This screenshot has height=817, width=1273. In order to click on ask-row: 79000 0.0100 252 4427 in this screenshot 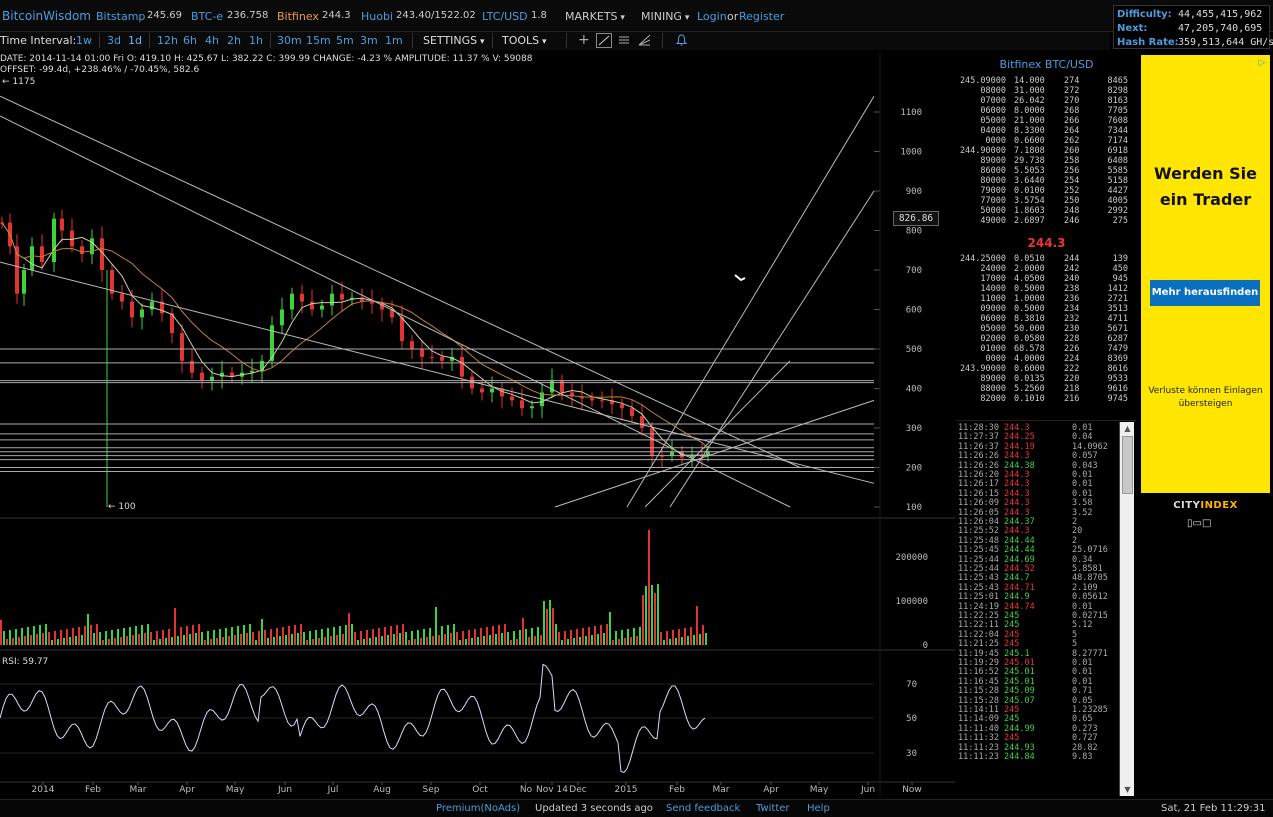, I will do `click(1046, 191)`.